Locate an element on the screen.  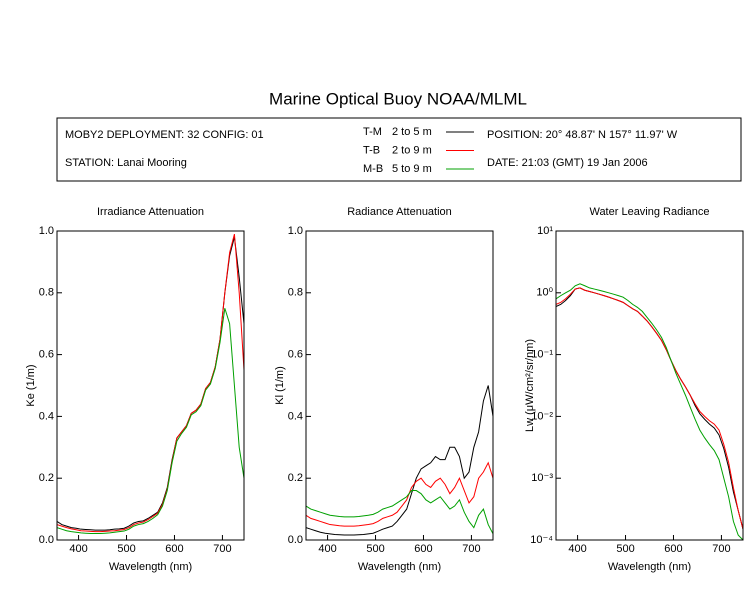
y-tick-label: 10⁻⁴ is located at coordinates (541, 540).